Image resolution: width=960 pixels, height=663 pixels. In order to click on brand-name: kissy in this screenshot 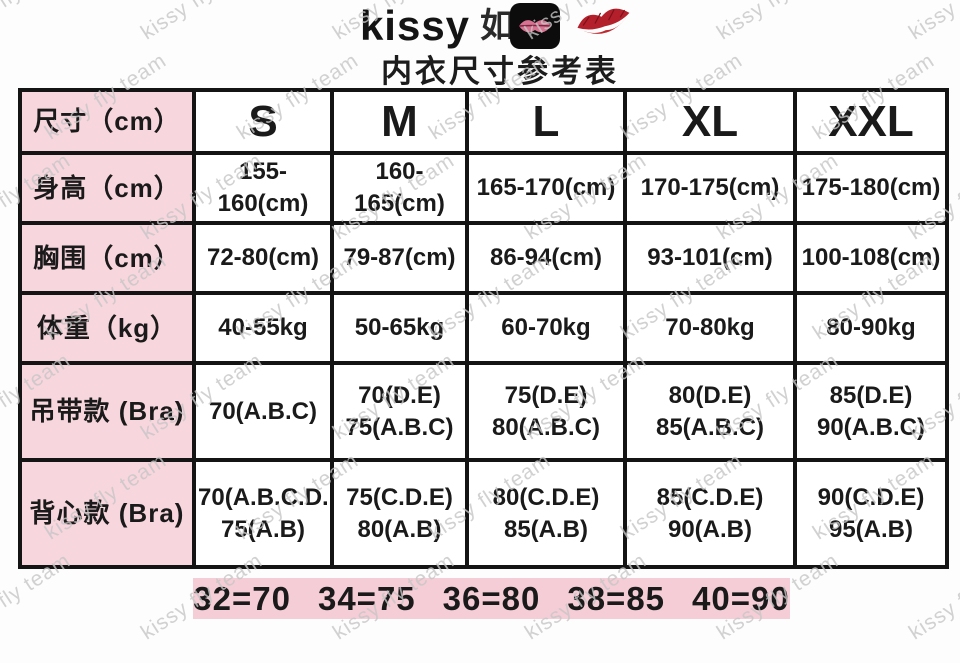, I will do `click(415, 25)`.